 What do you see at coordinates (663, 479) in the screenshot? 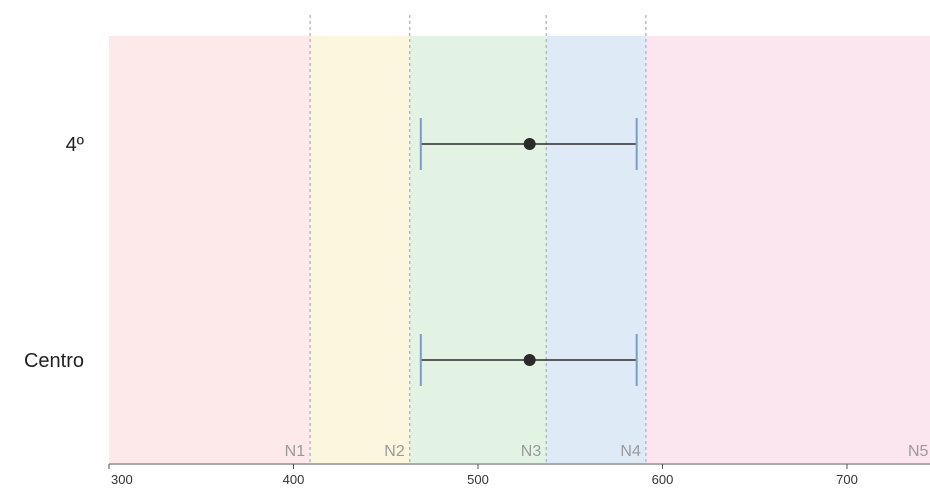
I see `x-tick-label-3: 600` at bounding box center [663, 479].